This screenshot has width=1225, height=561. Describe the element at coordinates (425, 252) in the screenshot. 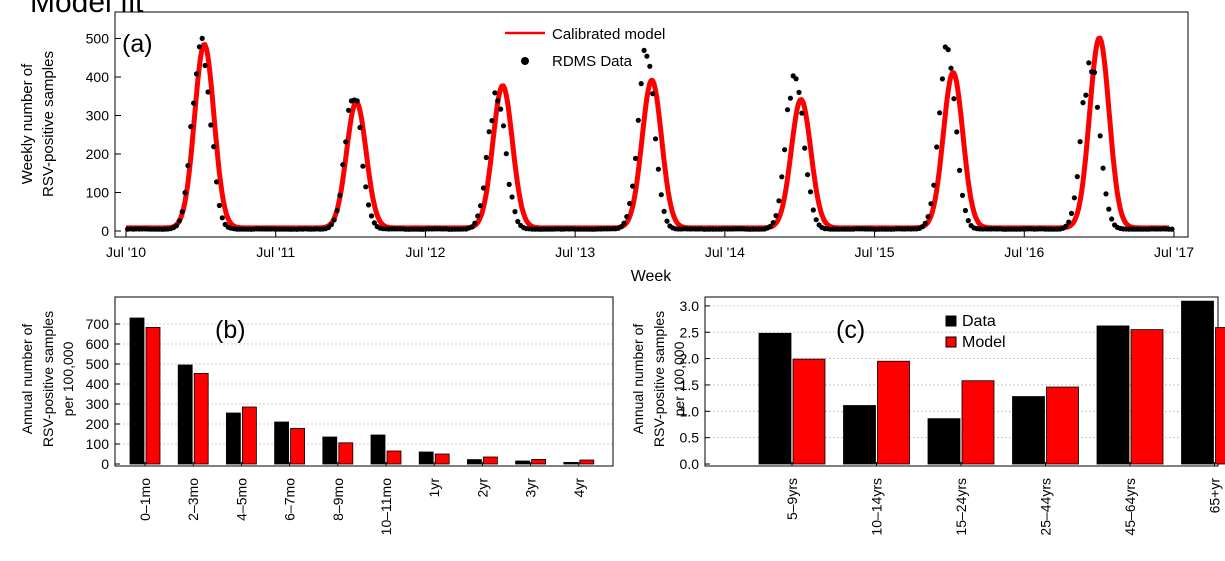

I see `panel-a-xtick-label: Jul '12` at that location.